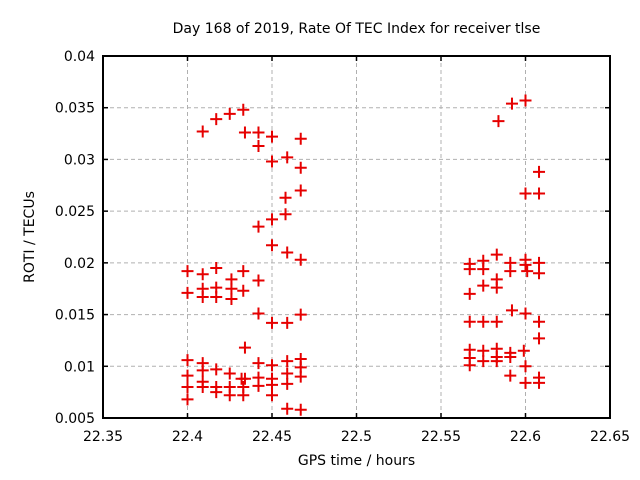 Image resolution: width=640 pixels, height=480 pixels. Describe the element at coordinates (356, 437) in the screenshot. I see `x-tick-label: 22.5` at that location.